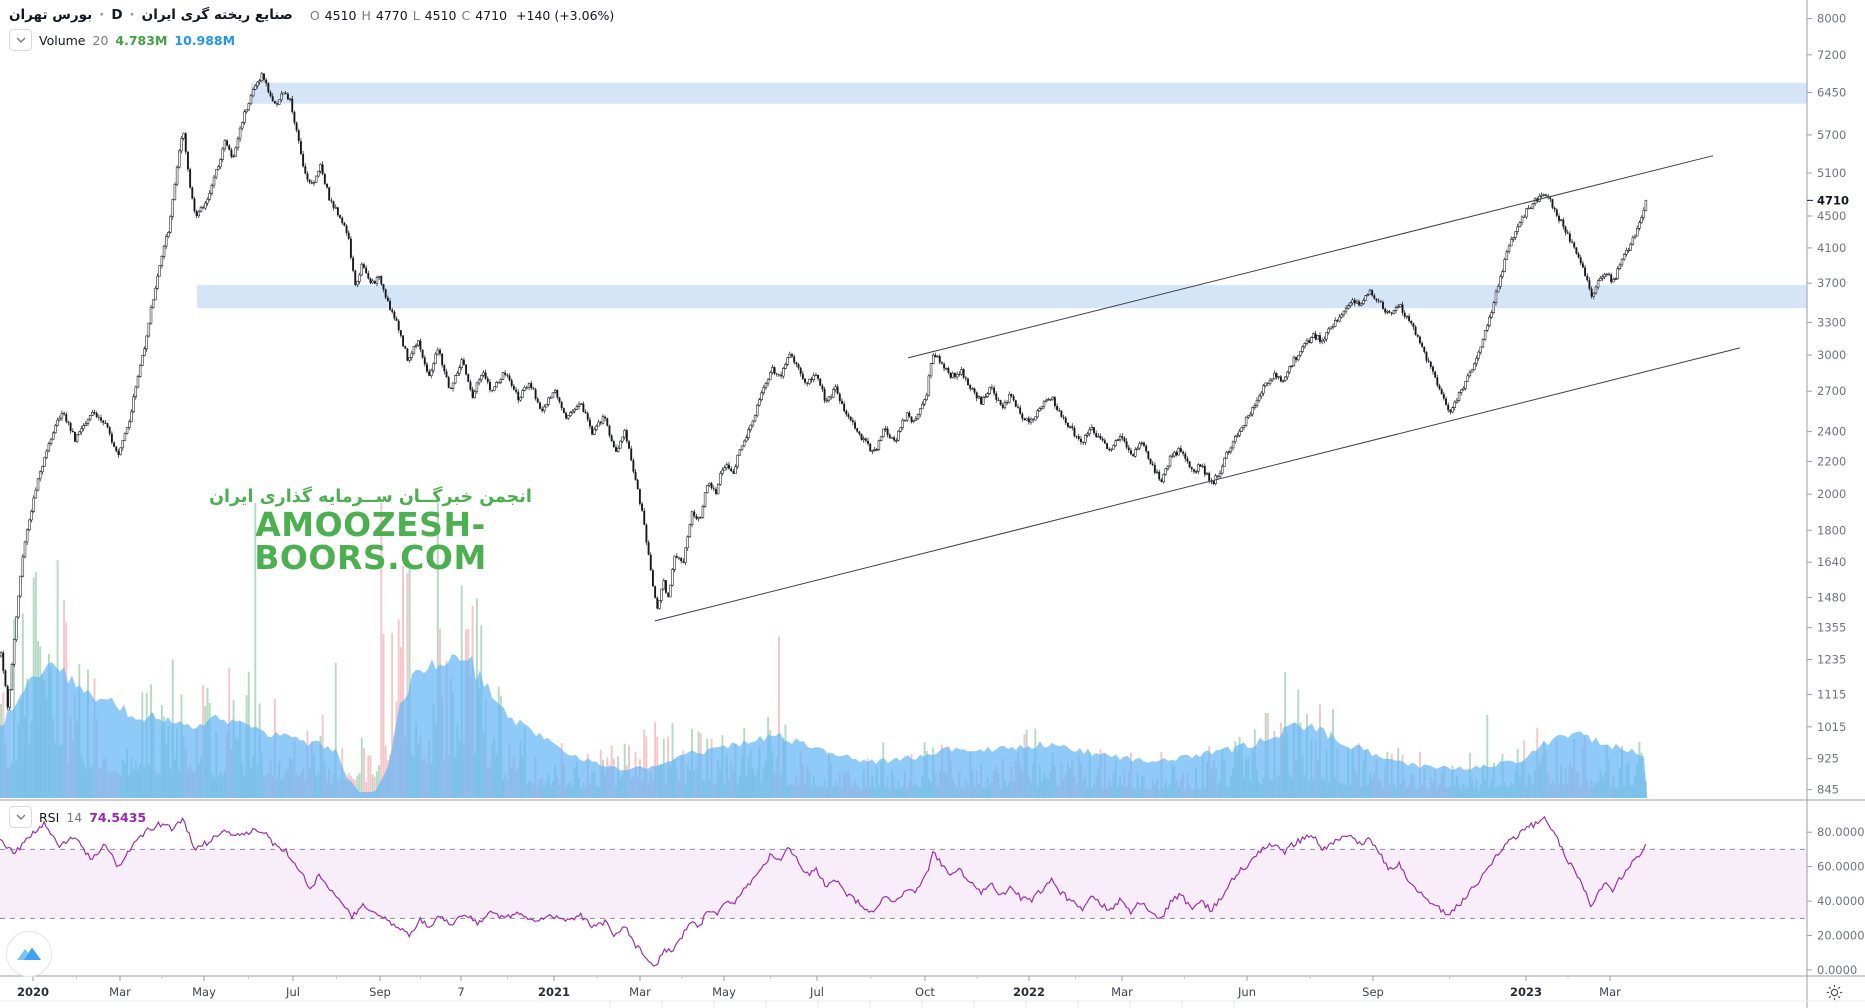  I want to click on axis-settings-button, so click(1834, 992).